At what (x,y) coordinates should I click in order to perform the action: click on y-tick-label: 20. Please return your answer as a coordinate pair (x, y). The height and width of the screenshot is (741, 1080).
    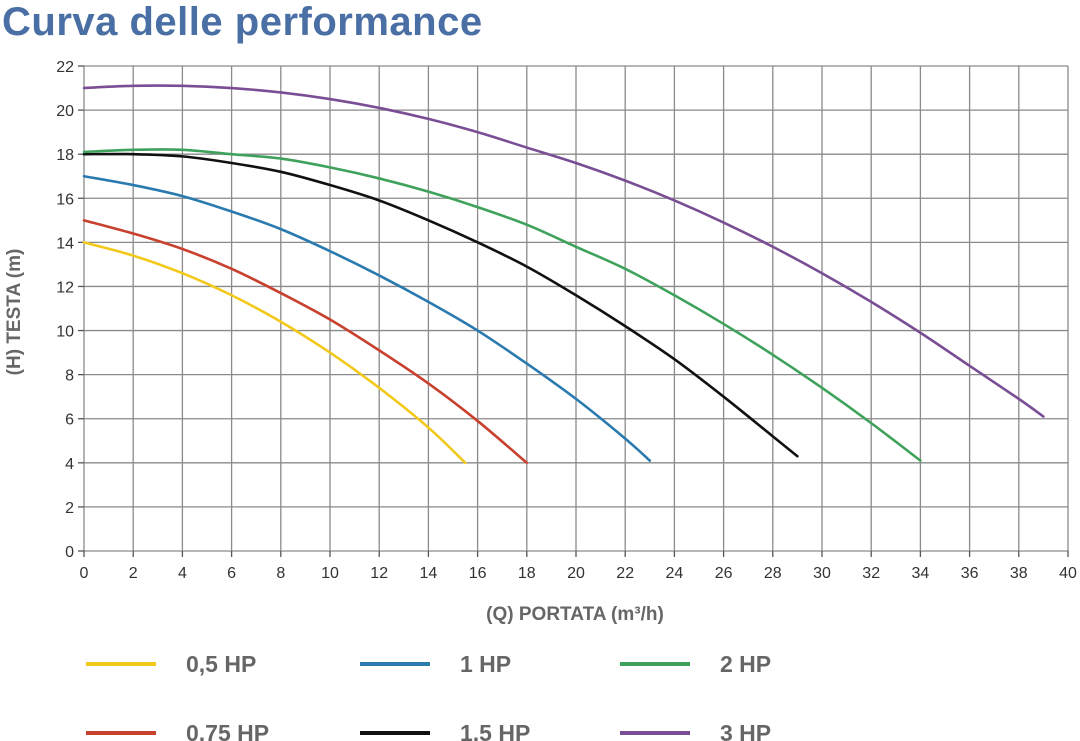
    Looking at the image, I should click on (65, 111).